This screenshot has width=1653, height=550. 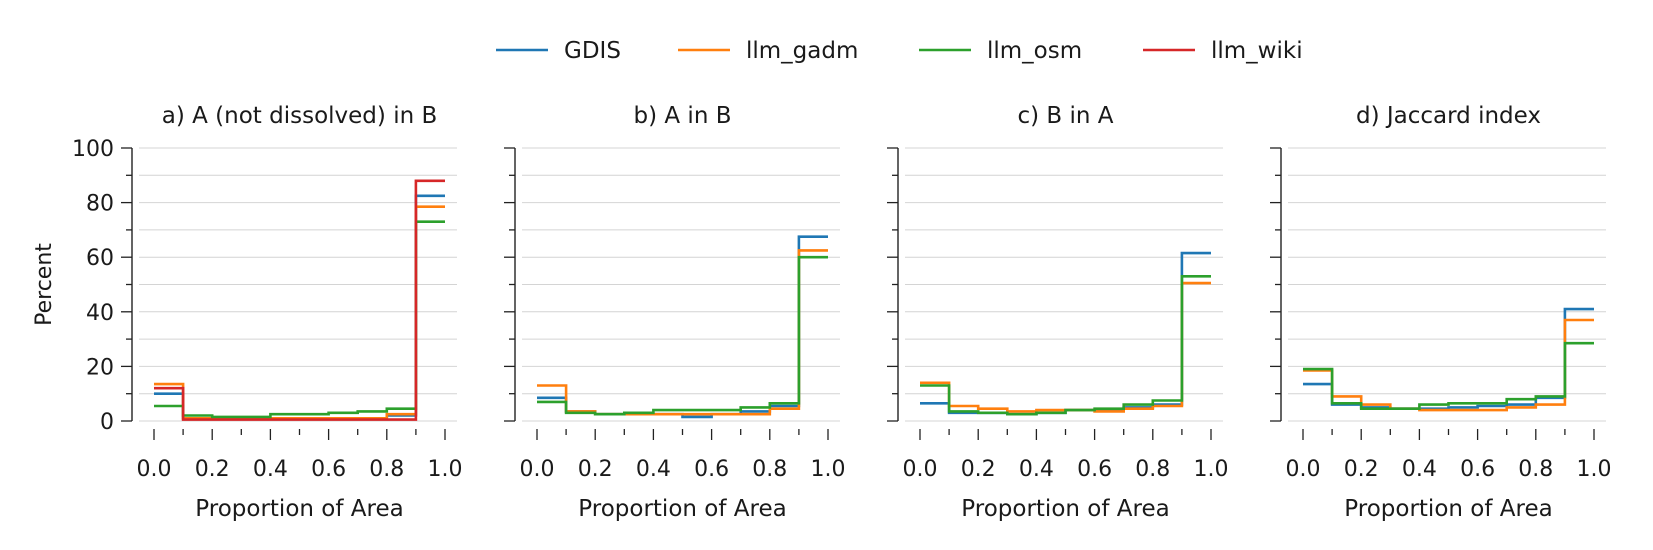 What do you see at coordinates (1065, 116) in the screenshot?
I see `panel-title: c) B in A` at bounding box center [1065, 116].